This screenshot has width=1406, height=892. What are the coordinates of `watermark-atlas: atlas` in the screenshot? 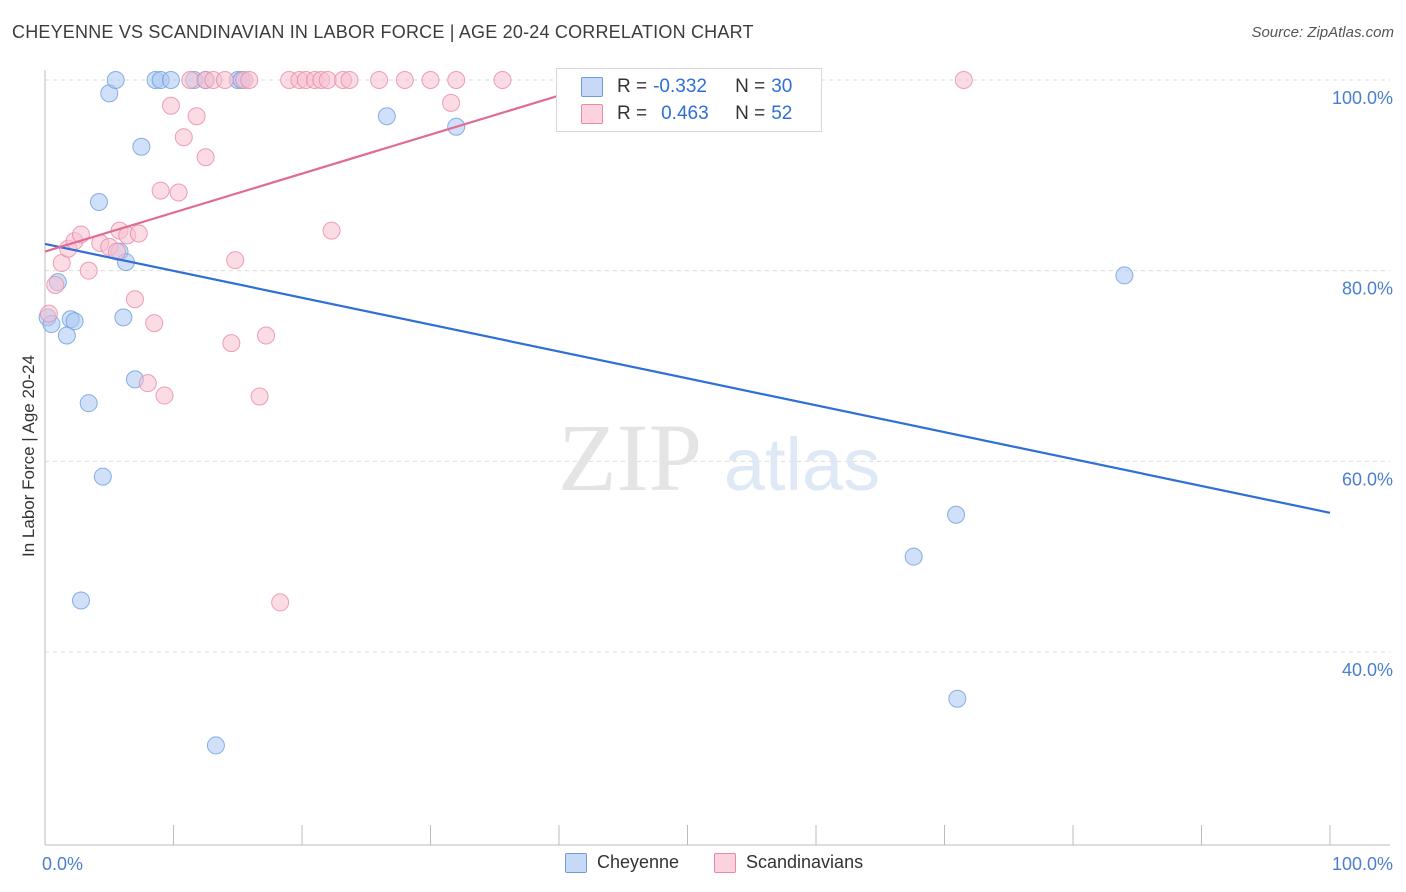 It's located at (802, 464).